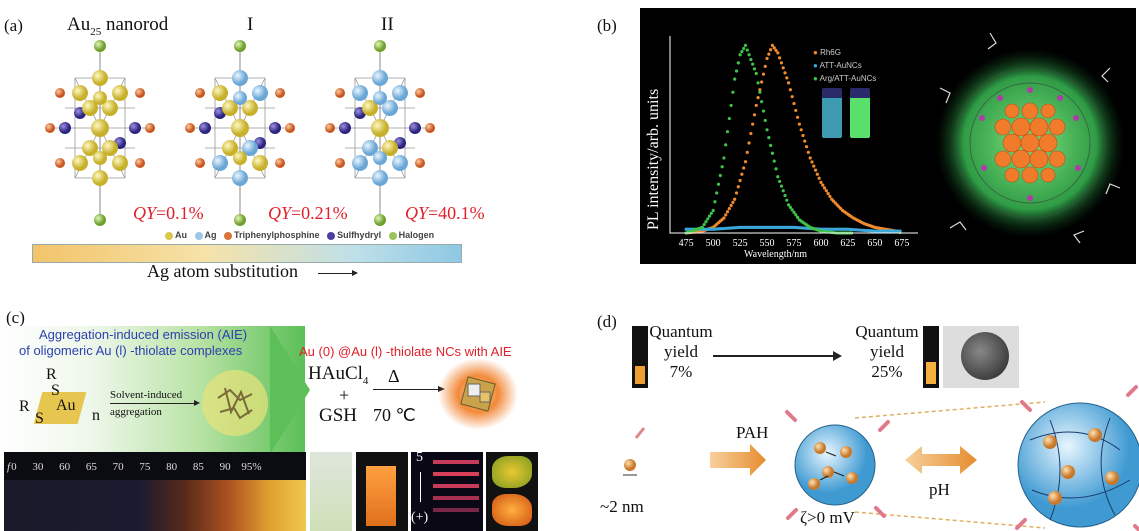 The width and height of the screenshot is (1139, 531). What do you see at coordinates (405, 351) in the screenshot?
I see `nc-aie-title: Au (0) @Au (l) -thiolate NCs with AIE` at bounding box center [405, 351].